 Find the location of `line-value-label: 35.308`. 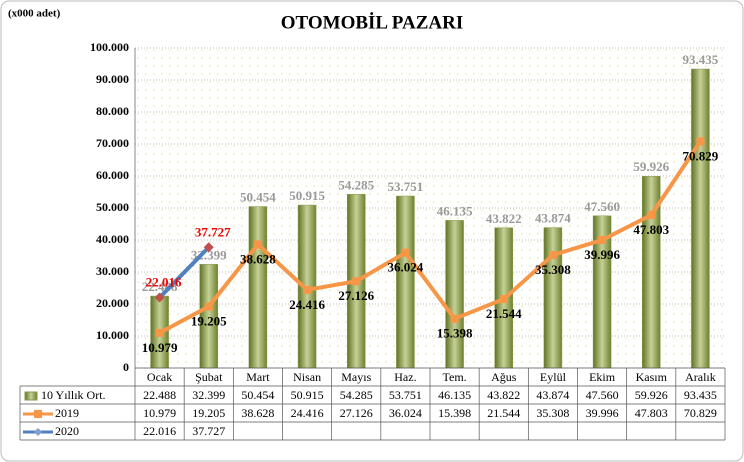

line-value-label: 35.308 is located at coordinates (553, 269).